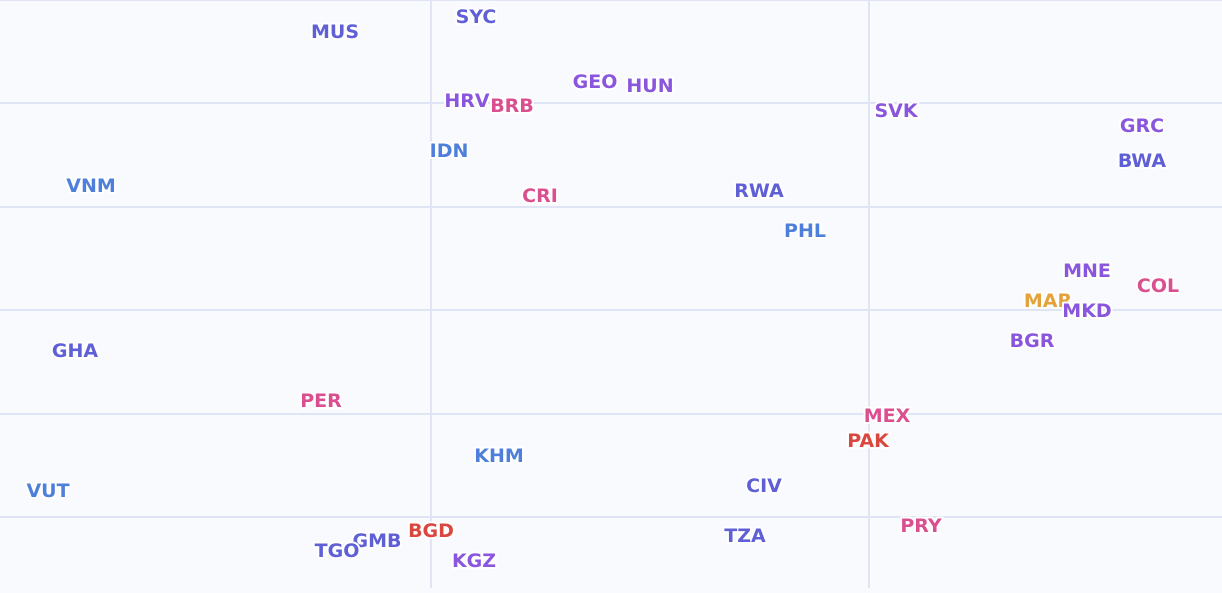  I want to click on point-label-per: PER, so click(321, 401).